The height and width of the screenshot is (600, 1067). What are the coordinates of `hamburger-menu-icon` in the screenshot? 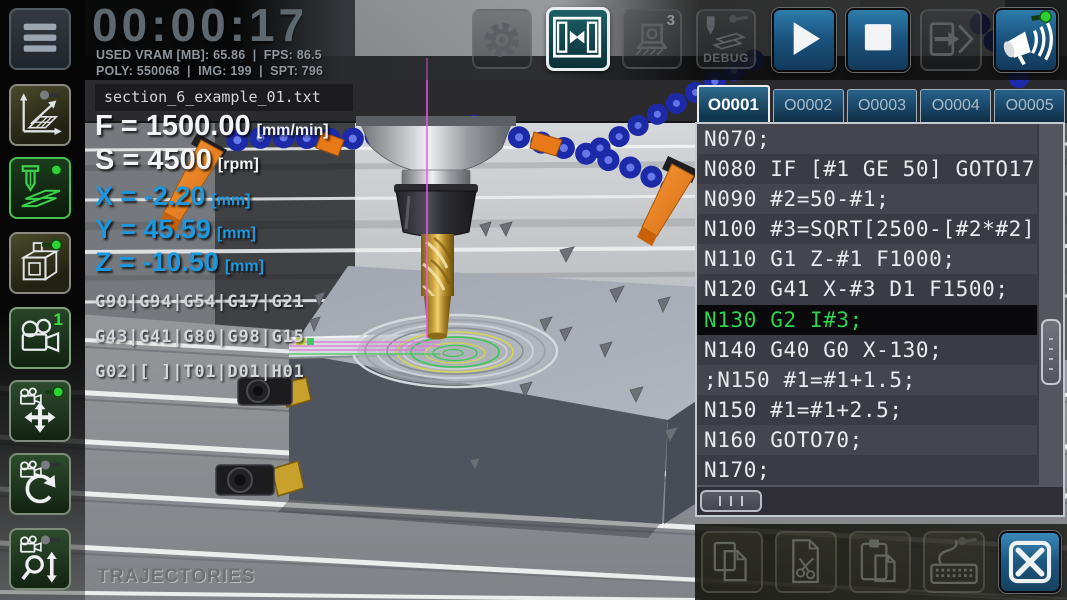 It's located at (40, 37).